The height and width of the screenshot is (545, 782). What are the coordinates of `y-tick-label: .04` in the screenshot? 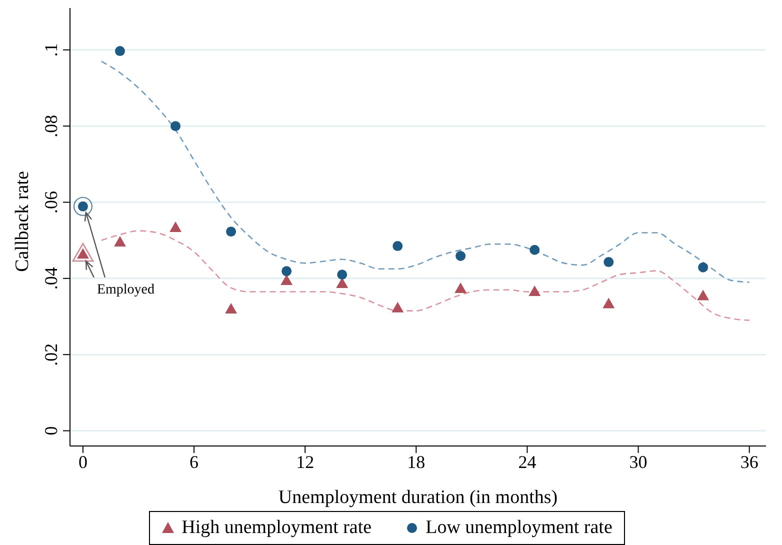 It's located at (51, 278).